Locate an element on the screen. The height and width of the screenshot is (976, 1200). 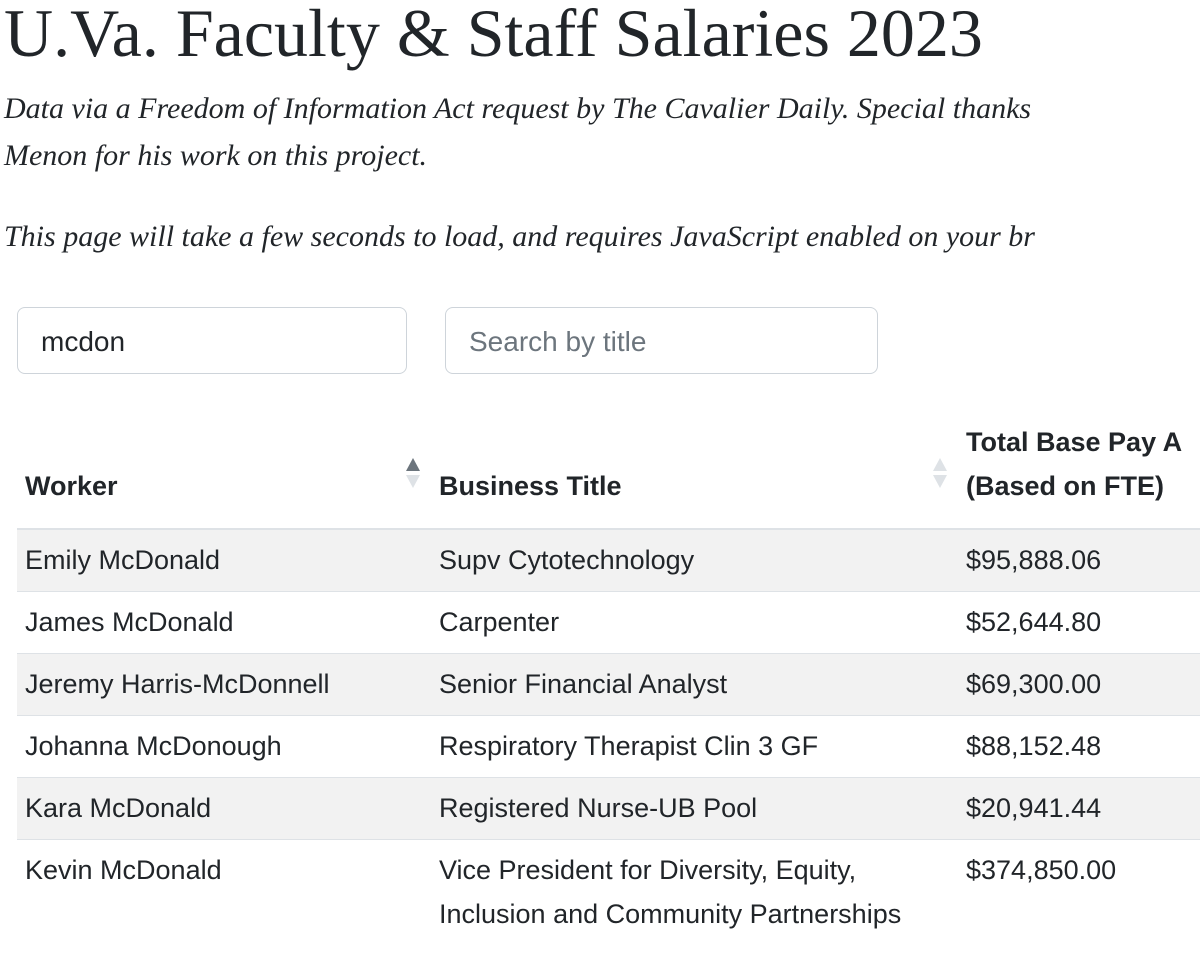
column-header: Business Title is located at coordinates (694, 475).